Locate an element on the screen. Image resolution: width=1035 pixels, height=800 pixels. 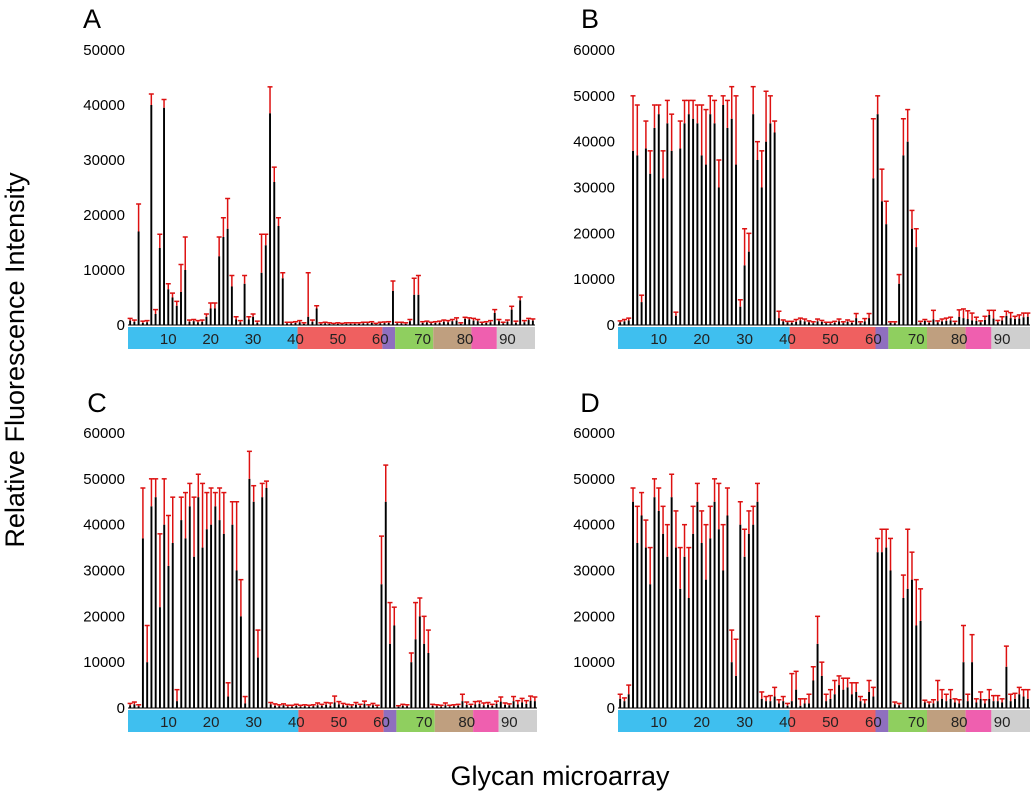
y-tick-label: 40000 is located at coordinates (104, 525).